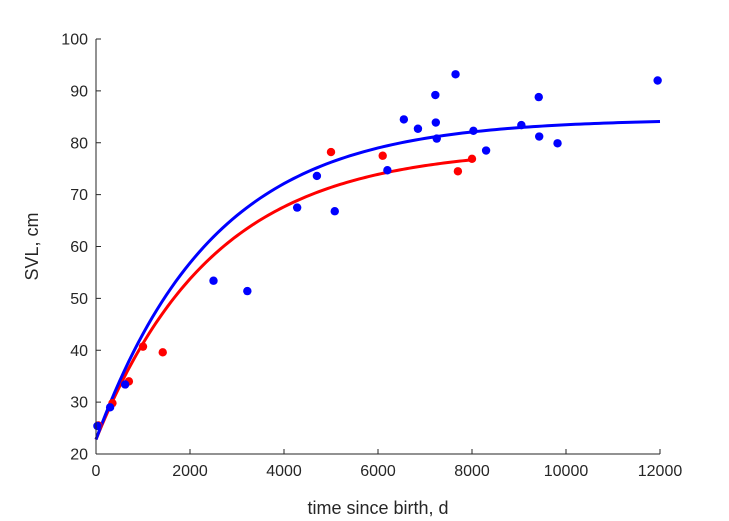 The image size is (729, 521). I want to click on y-tick-label: 40, so click(79, 351).